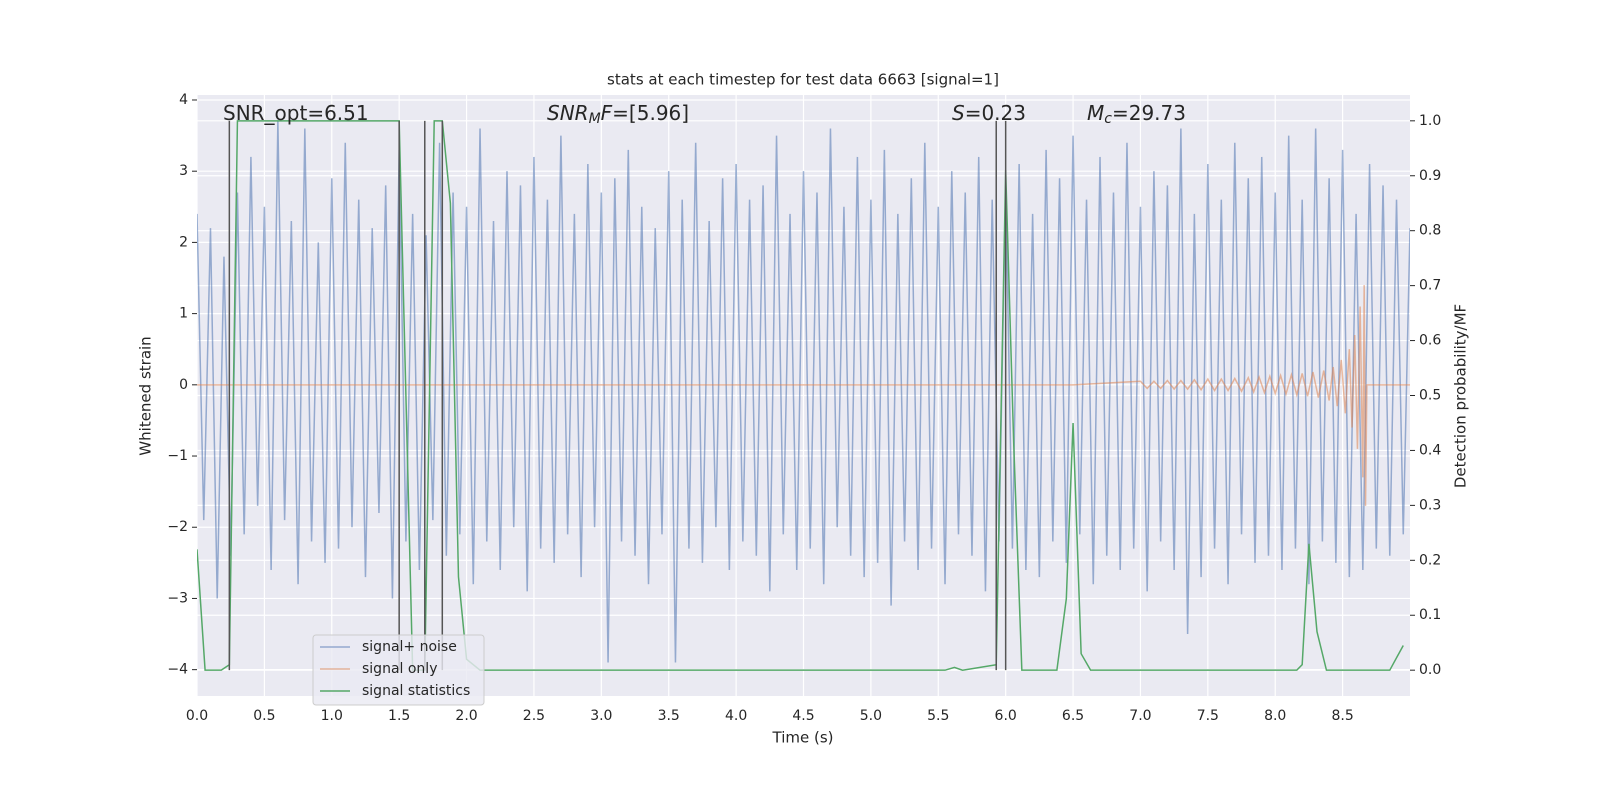 This screenshot has width=1600, height=800. I want to click on annotation: Mc=29.73, so click(1136, 114).